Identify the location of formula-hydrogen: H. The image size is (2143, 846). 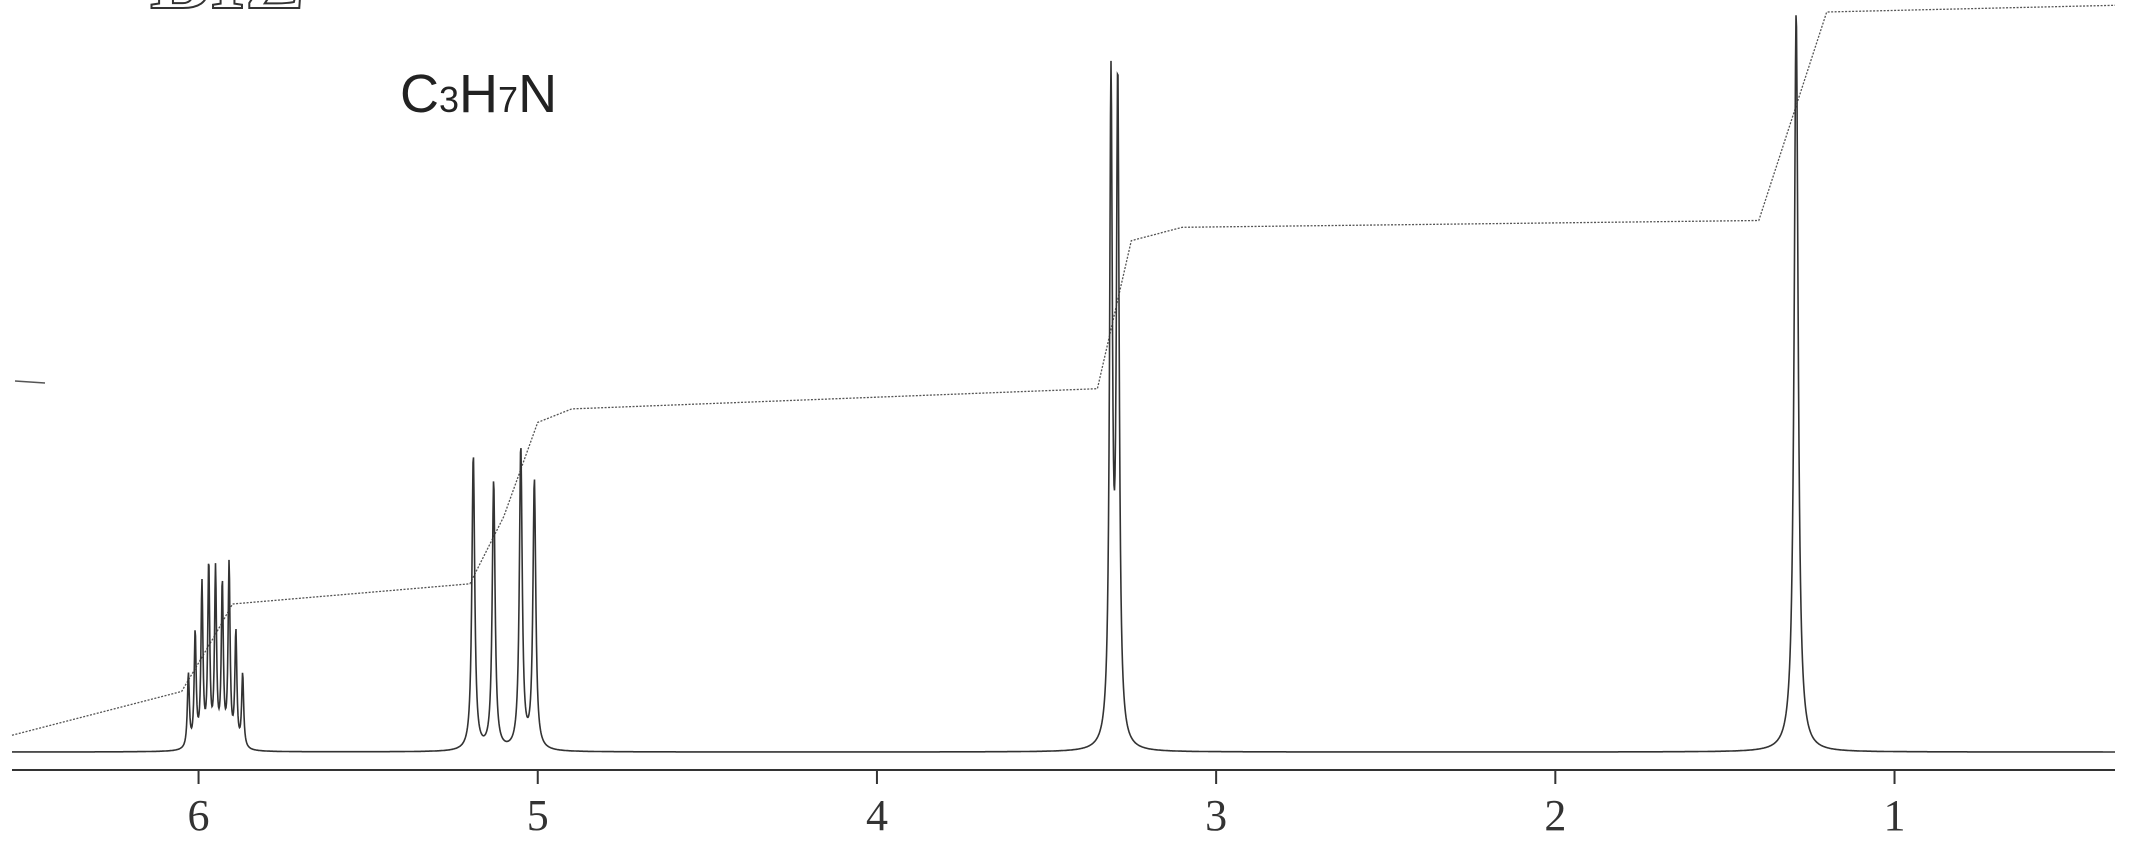
(478, 94).